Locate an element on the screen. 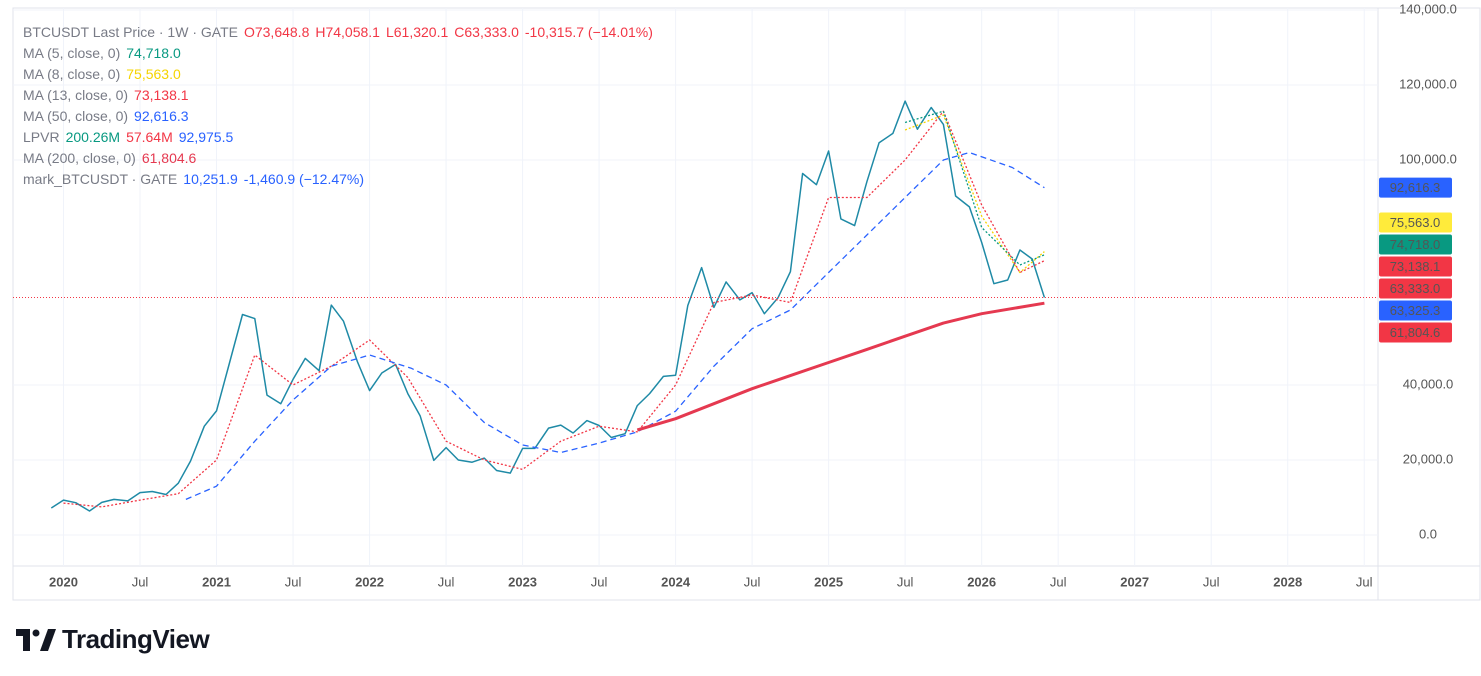  legend-value: L61,320.1 is located at coordinates (417, 32).